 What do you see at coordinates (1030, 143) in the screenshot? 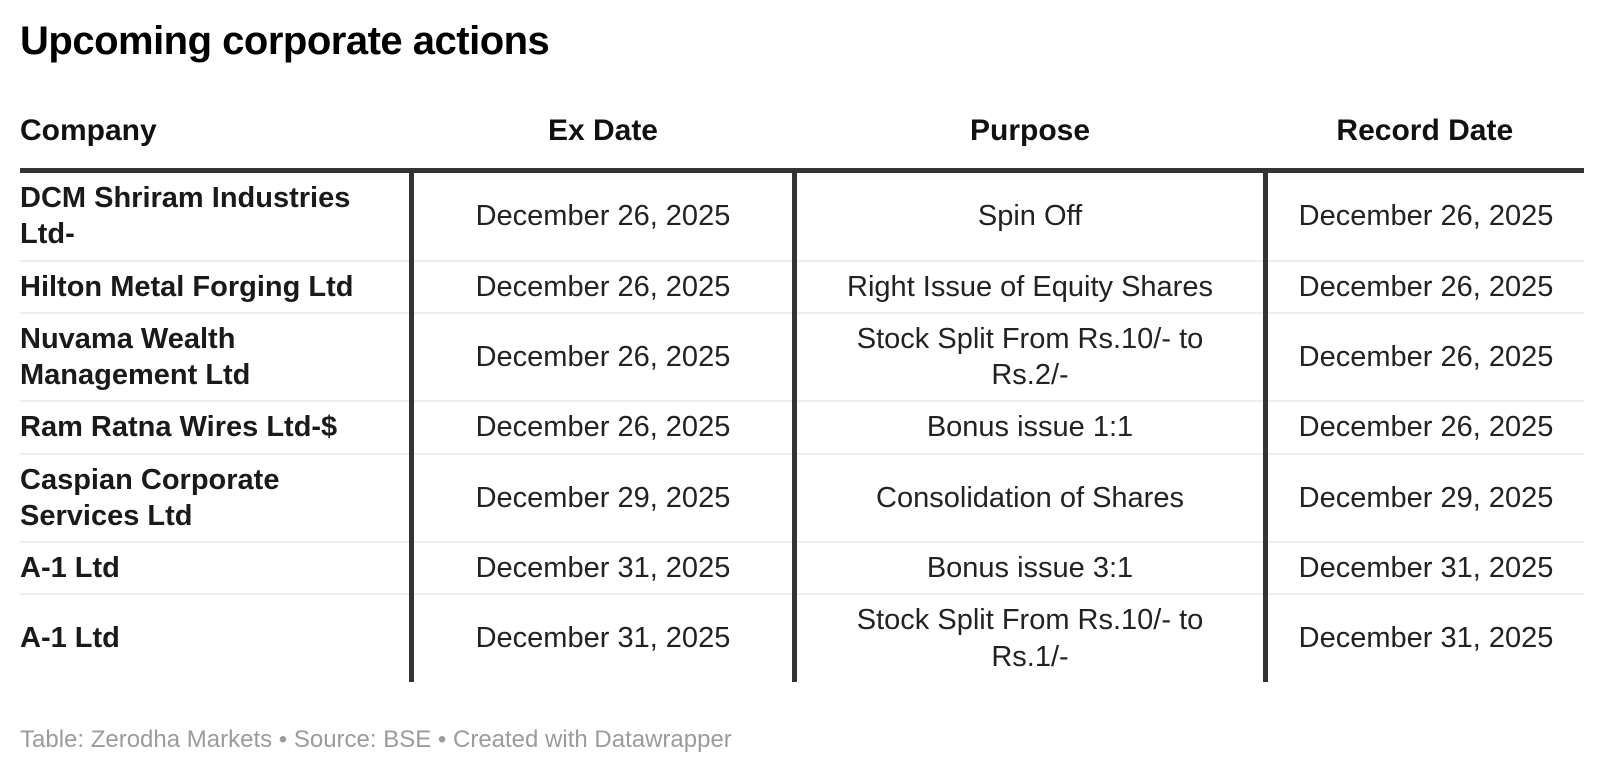
I see `column-header-purpose: Purpose` at bounding box center [1030, 143].